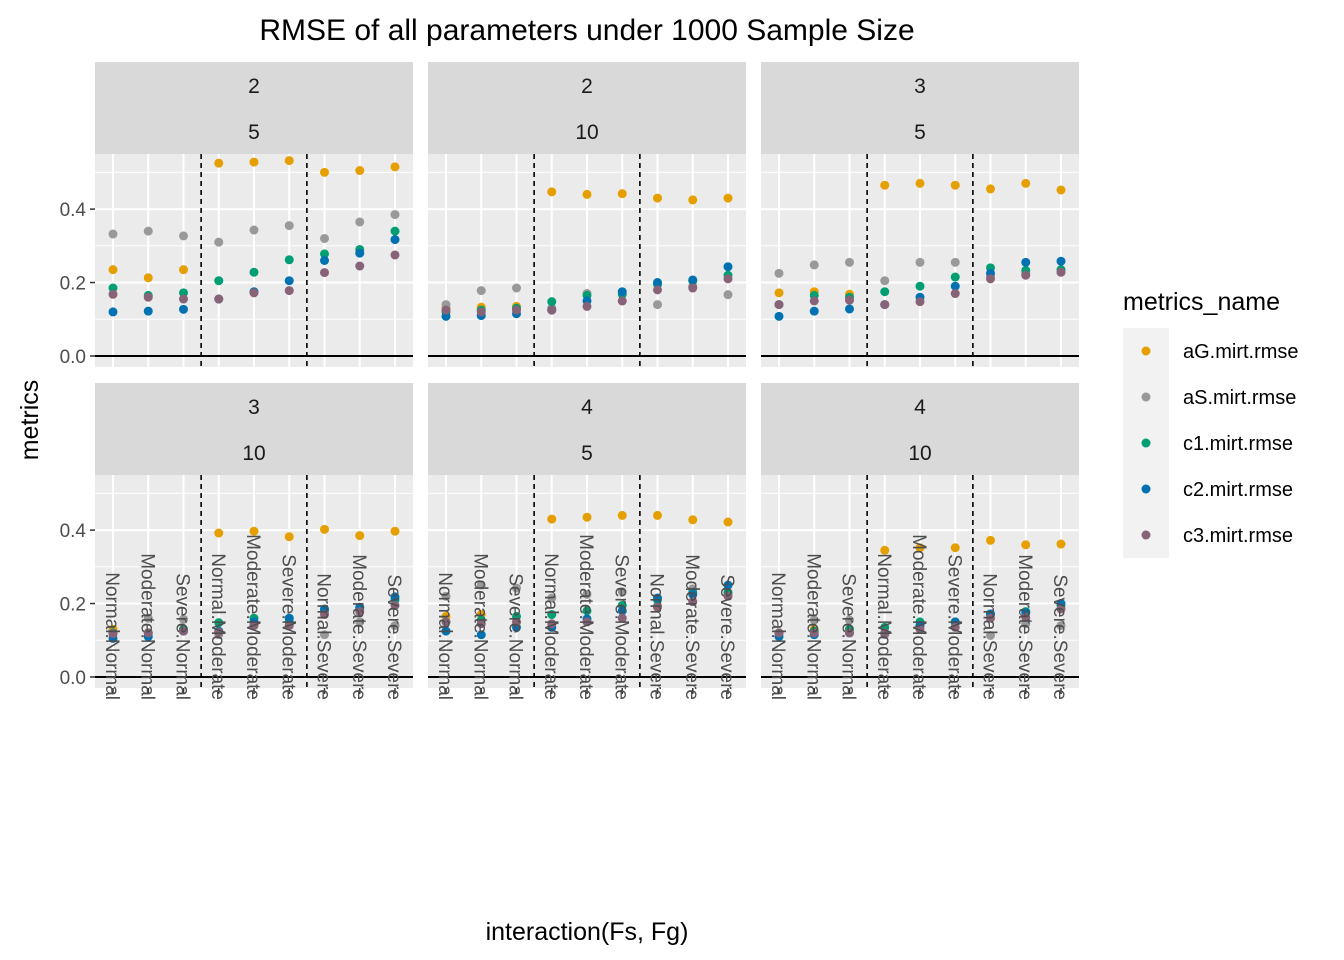 The image size is (1344, 960). What do you see at coordinates (883, 626) in the screenshot?
I see `x-tick-label: Normal.Moderate` at bounding box center [883, 626].